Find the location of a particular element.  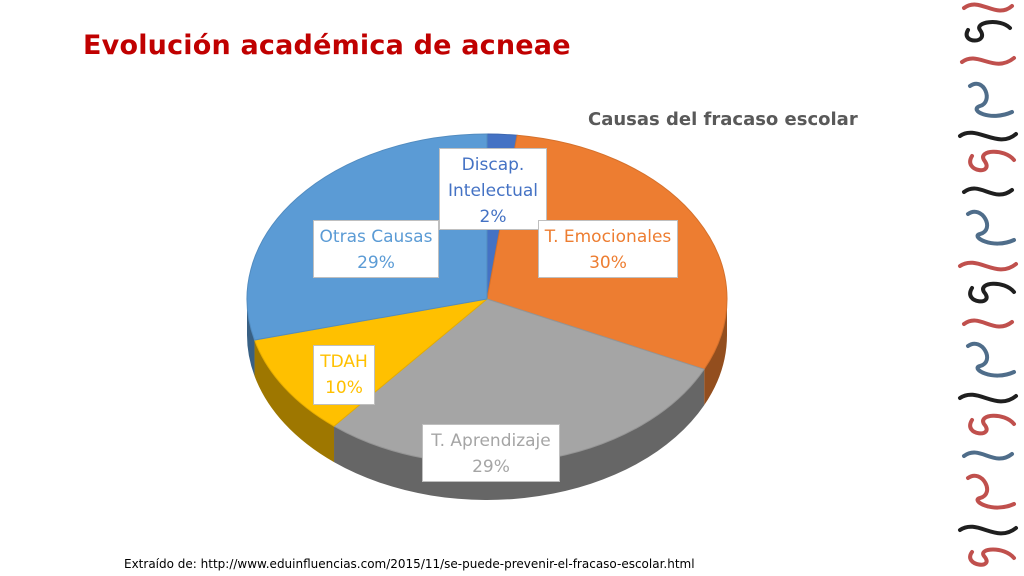

pie-side-t-emocionales is located at coordinates (715, 352).